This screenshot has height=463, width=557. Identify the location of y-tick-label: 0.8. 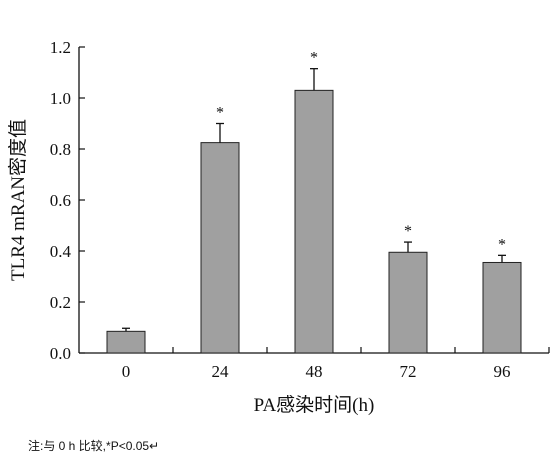
(60, 149).